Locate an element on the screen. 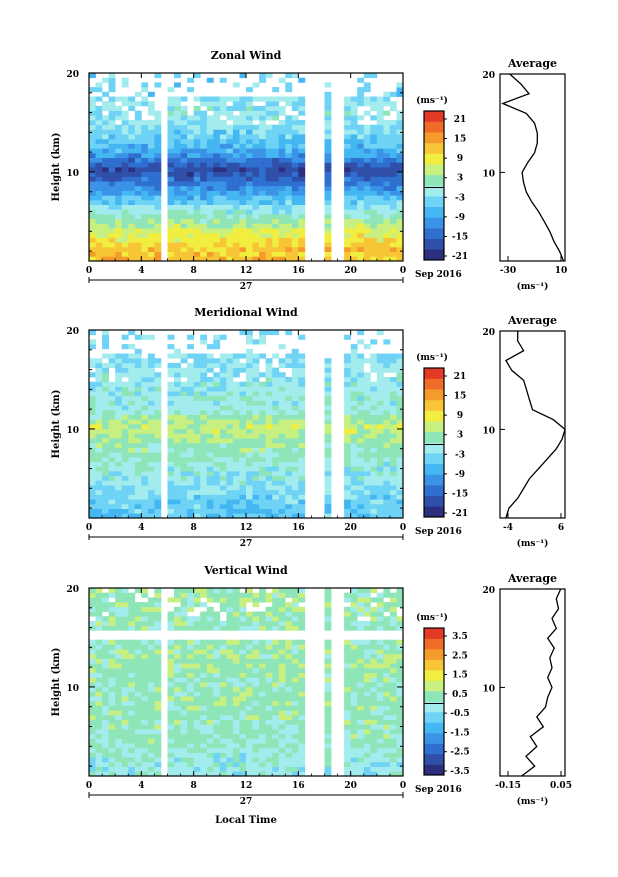 The height and width of the screenshot is (877, 618). y-tick-label: 20 is located at coordinates (72, 332).